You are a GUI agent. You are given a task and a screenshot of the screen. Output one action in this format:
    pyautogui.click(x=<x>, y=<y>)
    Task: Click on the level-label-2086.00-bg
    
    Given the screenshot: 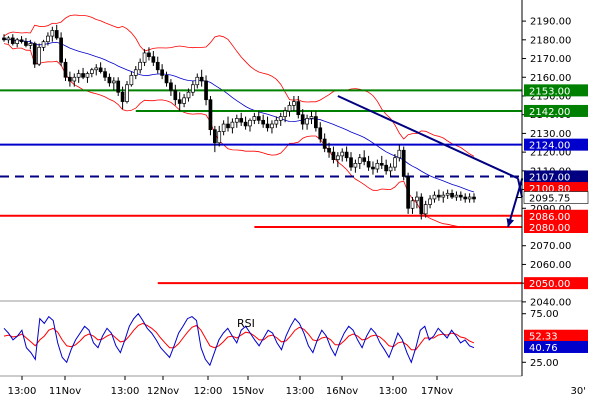 What is the action you would take?
    pyautogui.click(x=556, y=215)
    